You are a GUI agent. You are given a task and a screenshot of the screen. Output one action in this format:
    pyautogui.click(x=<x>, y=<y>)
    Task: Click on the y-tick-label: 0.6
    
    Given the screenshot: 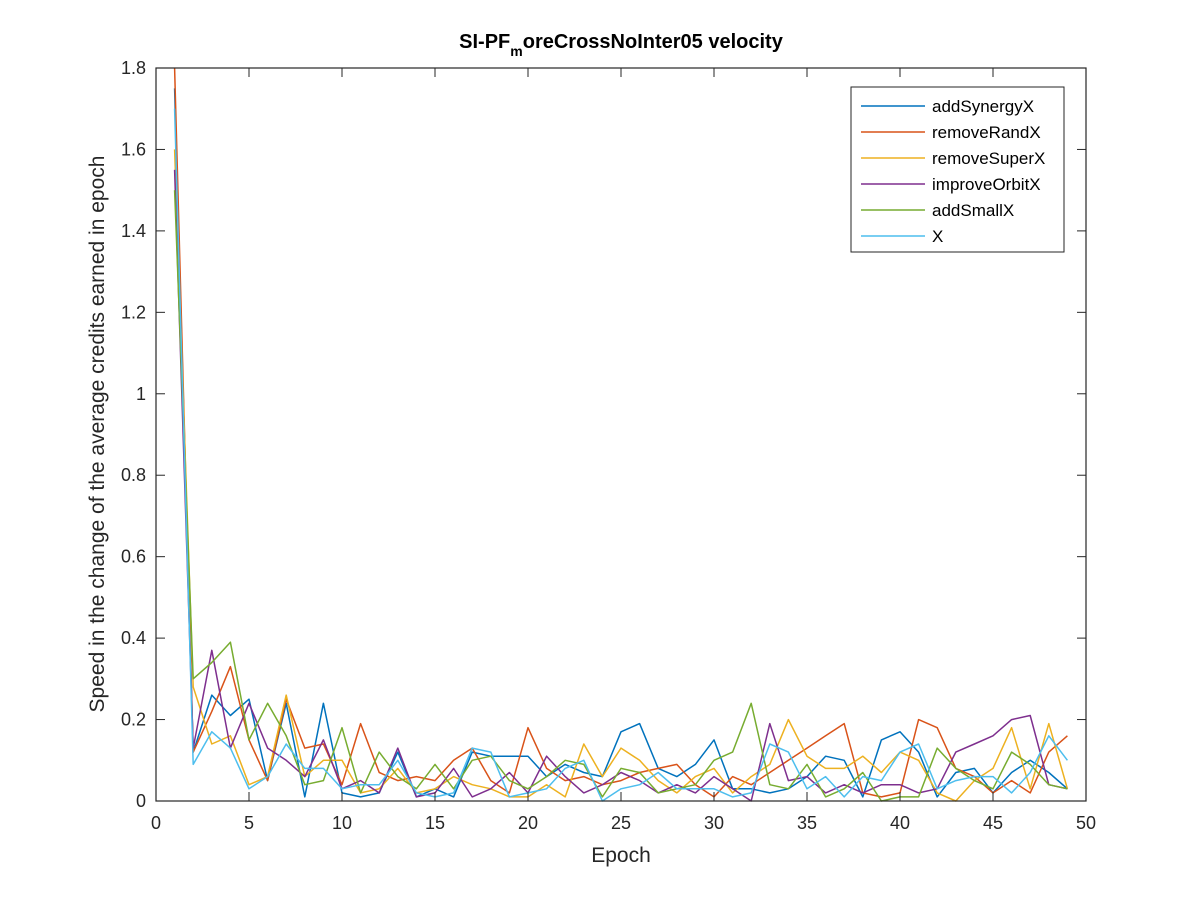 What is the action you would take?
    pyautogui.click(x=133, y=557)
    